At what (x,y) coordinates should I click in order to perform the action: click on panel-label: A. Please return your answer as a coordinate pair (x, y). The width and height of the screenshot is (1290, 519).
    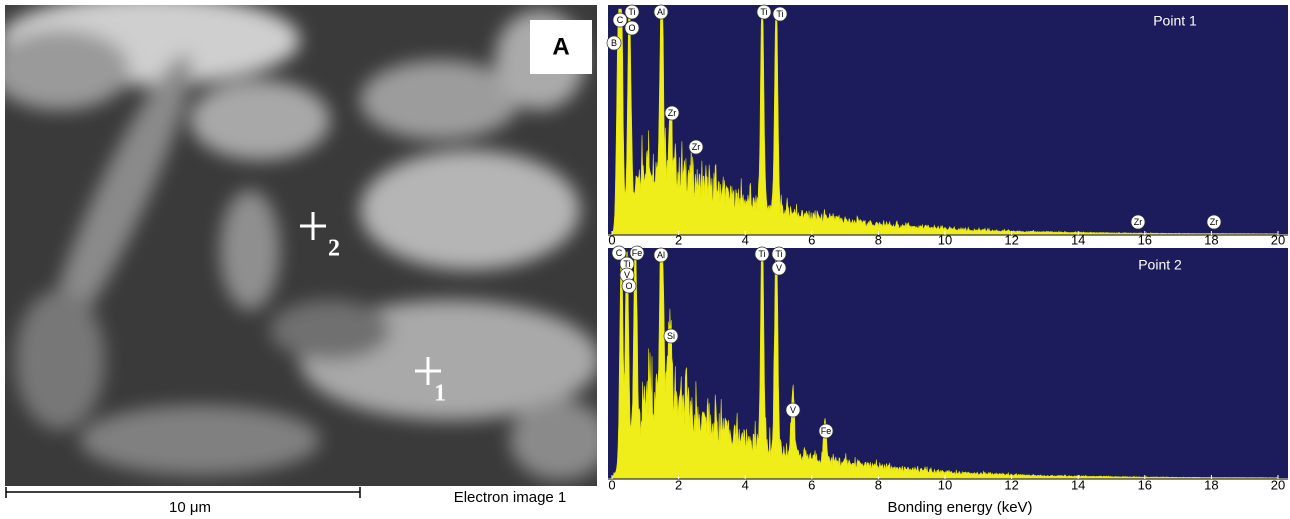
    Looking at the image, I should click on (560, 46).